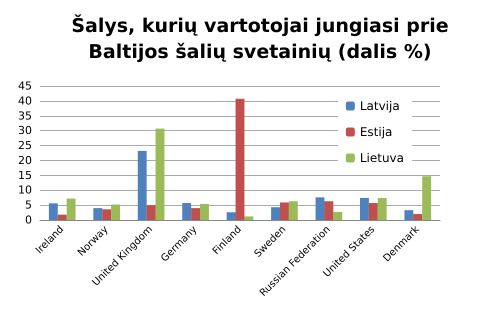 Image resolution: width=480 pixels, height=327 pixels. What do you see at coordinates (25, 86) in the screenshot?
I see `y-tick-label: 45` at bounding box center [25, 86].